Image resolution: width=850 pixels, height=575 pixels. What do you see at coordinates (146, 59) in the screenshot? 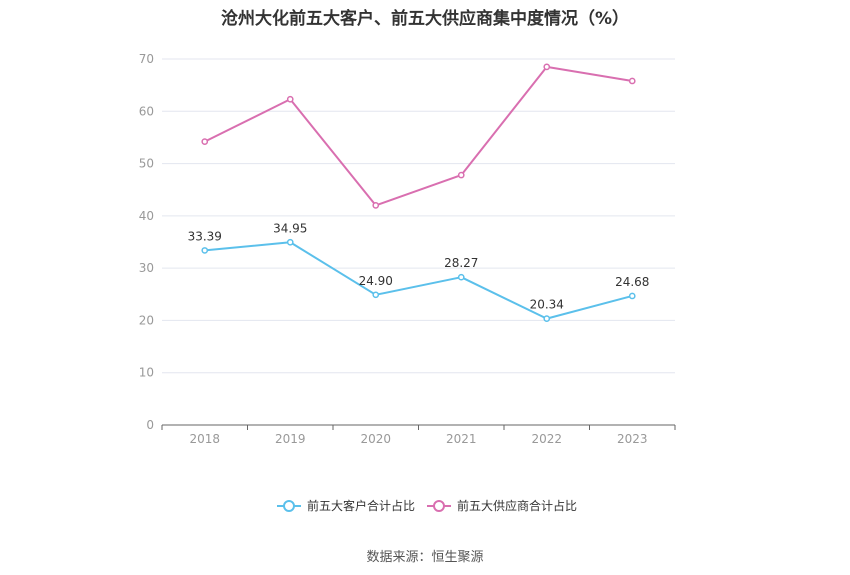
I see `y-tick-label-70: 70` at bounding box center [146, 59].